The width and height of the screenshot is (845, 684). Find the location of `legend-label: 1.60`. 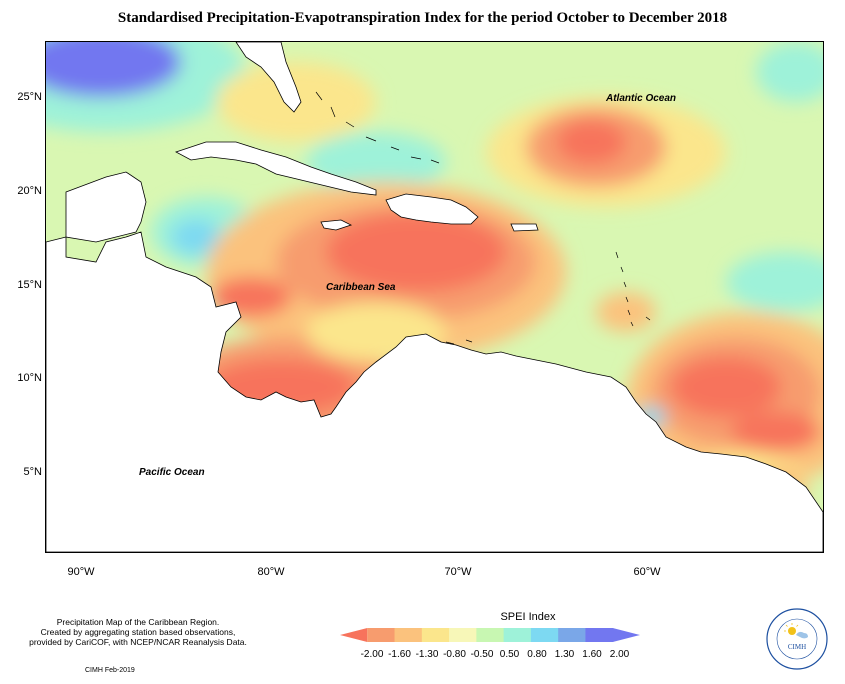

legend-label: 1.60 is located at coordinates (592, 654).